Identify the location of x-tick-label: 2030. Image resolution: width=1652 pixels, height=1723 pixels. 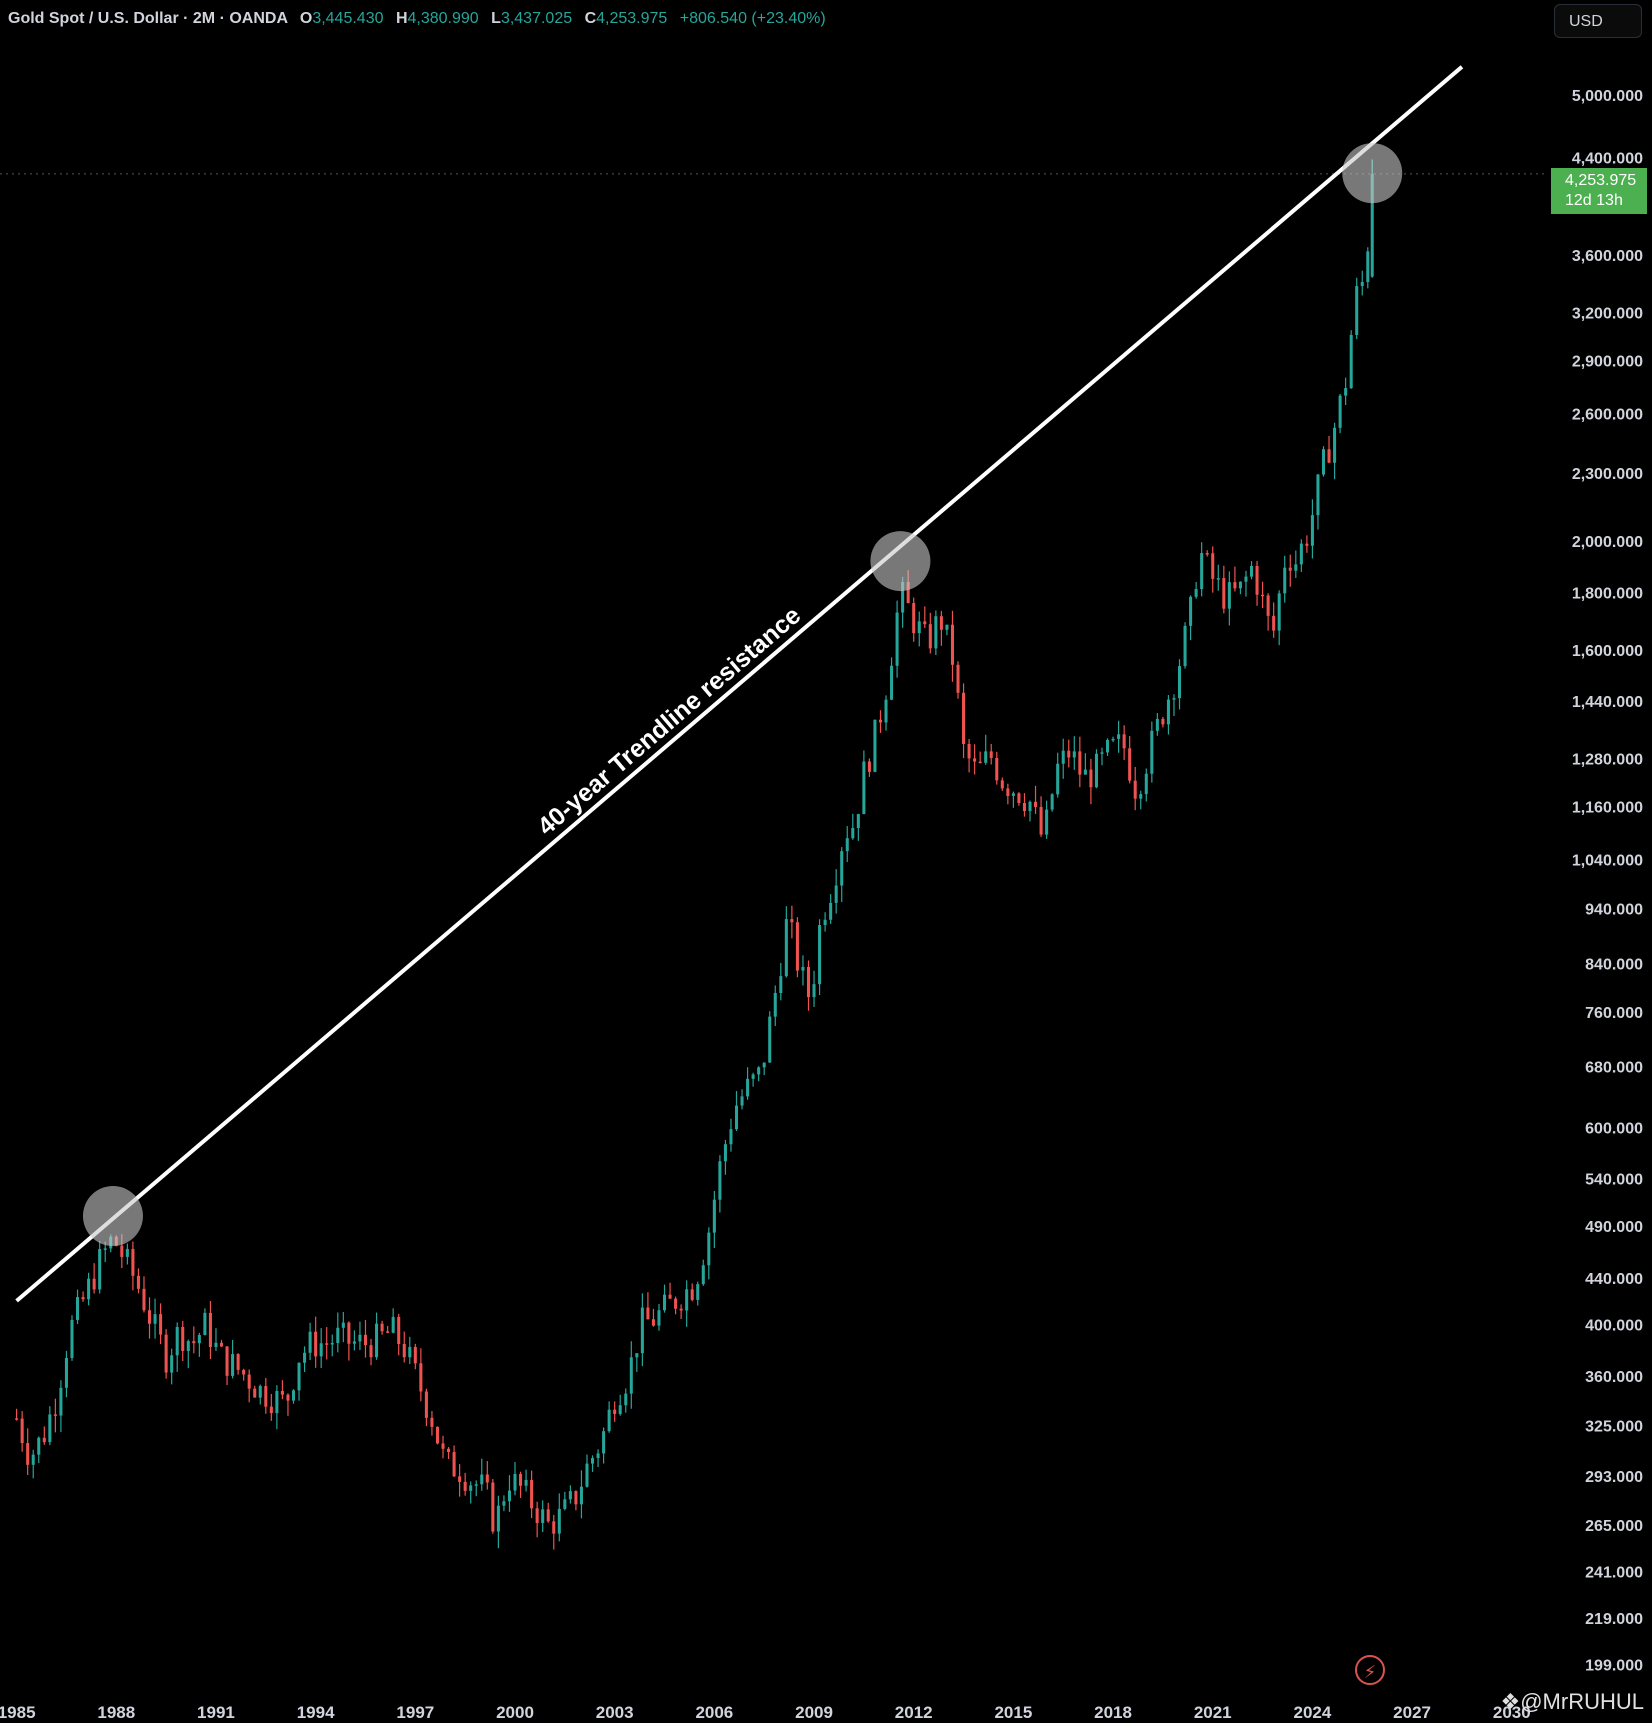
(1512, 1712).